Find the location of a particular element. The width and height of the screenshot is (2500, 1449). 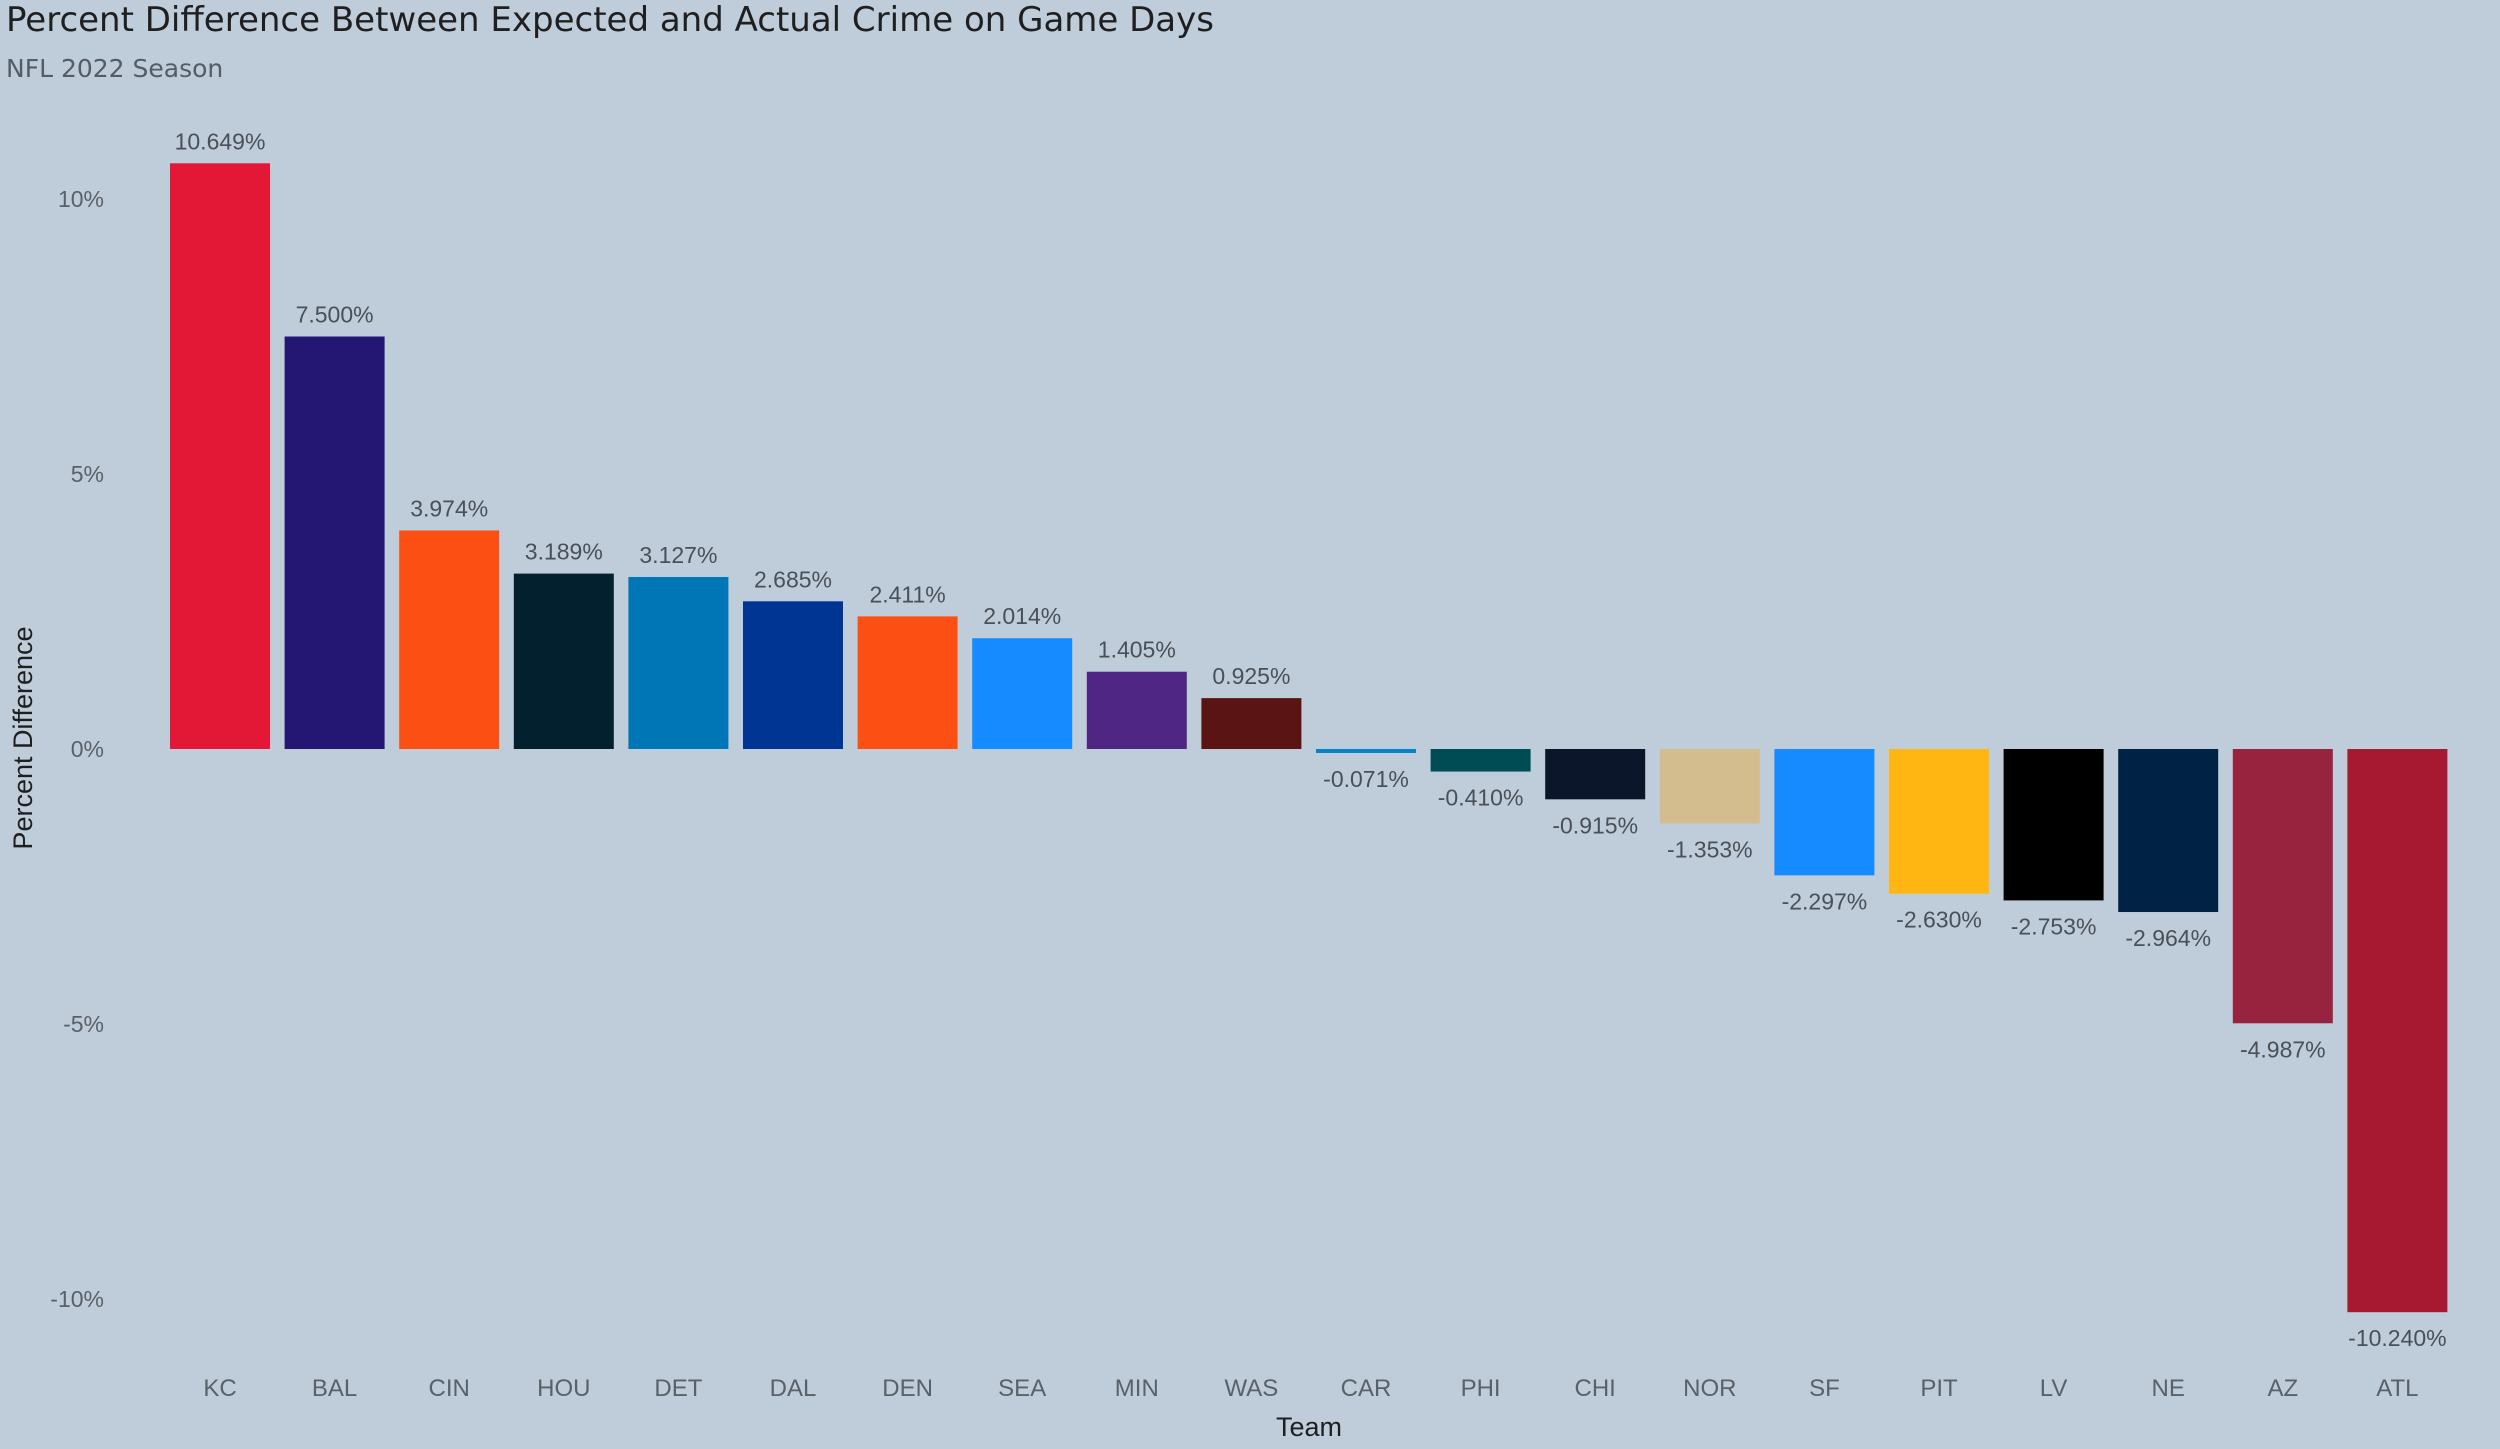

x-tick-label: LV is located at coordinates (2054, 1388).